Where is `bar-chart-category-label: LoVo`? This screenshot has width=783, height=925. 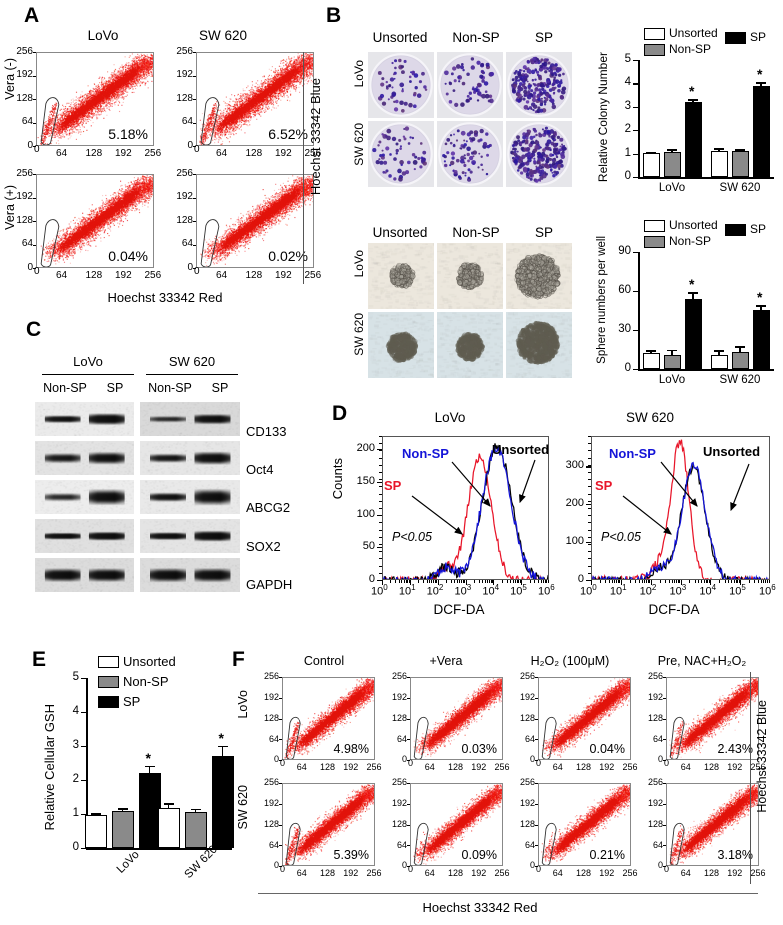 bar-chart-category-label: LoVo is located at coordinates (672, 188).